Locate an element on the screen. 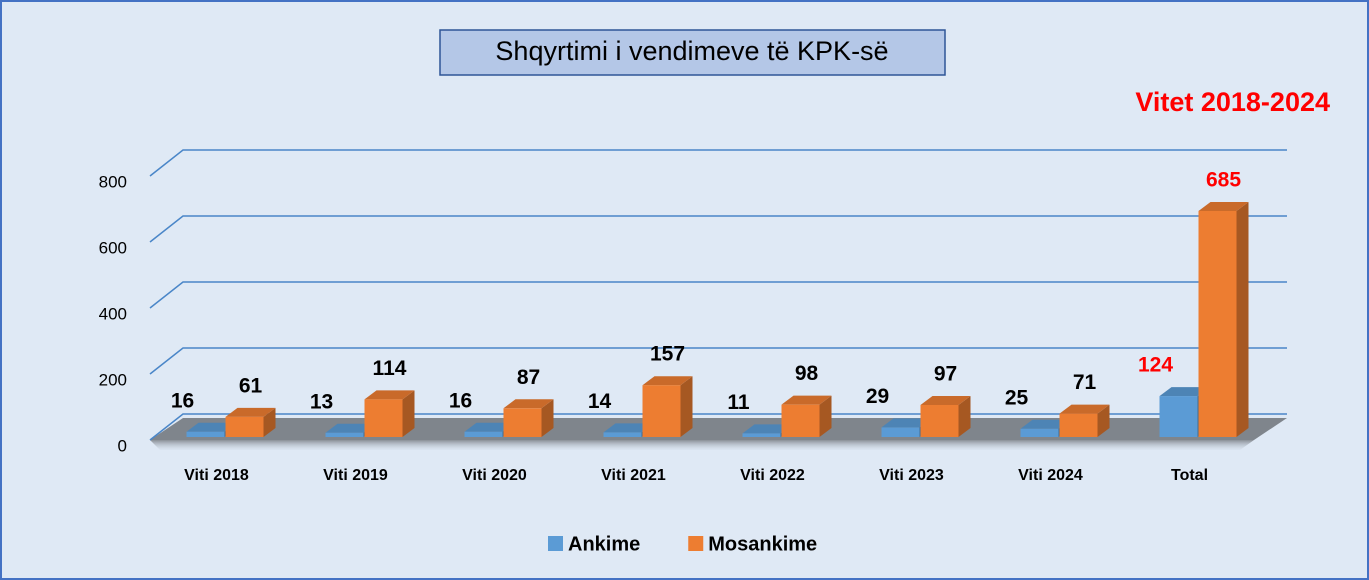 This screenshot has width=1369, height=580. title-box is located at coordinates (692, 52).